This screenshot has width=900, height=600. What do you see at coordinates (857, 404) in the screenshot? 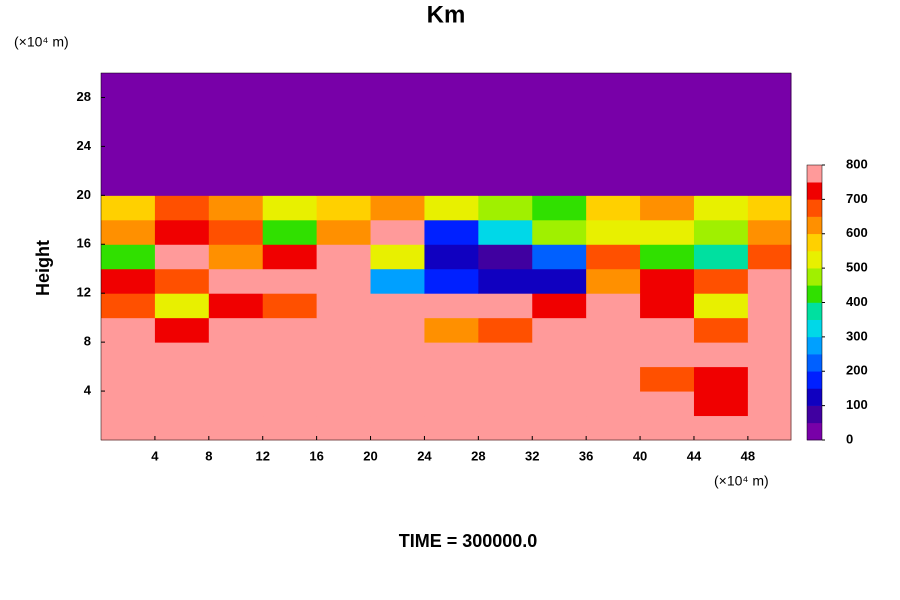
I see `colorbar-tick-label: 100` at bounding box center [857, 404].